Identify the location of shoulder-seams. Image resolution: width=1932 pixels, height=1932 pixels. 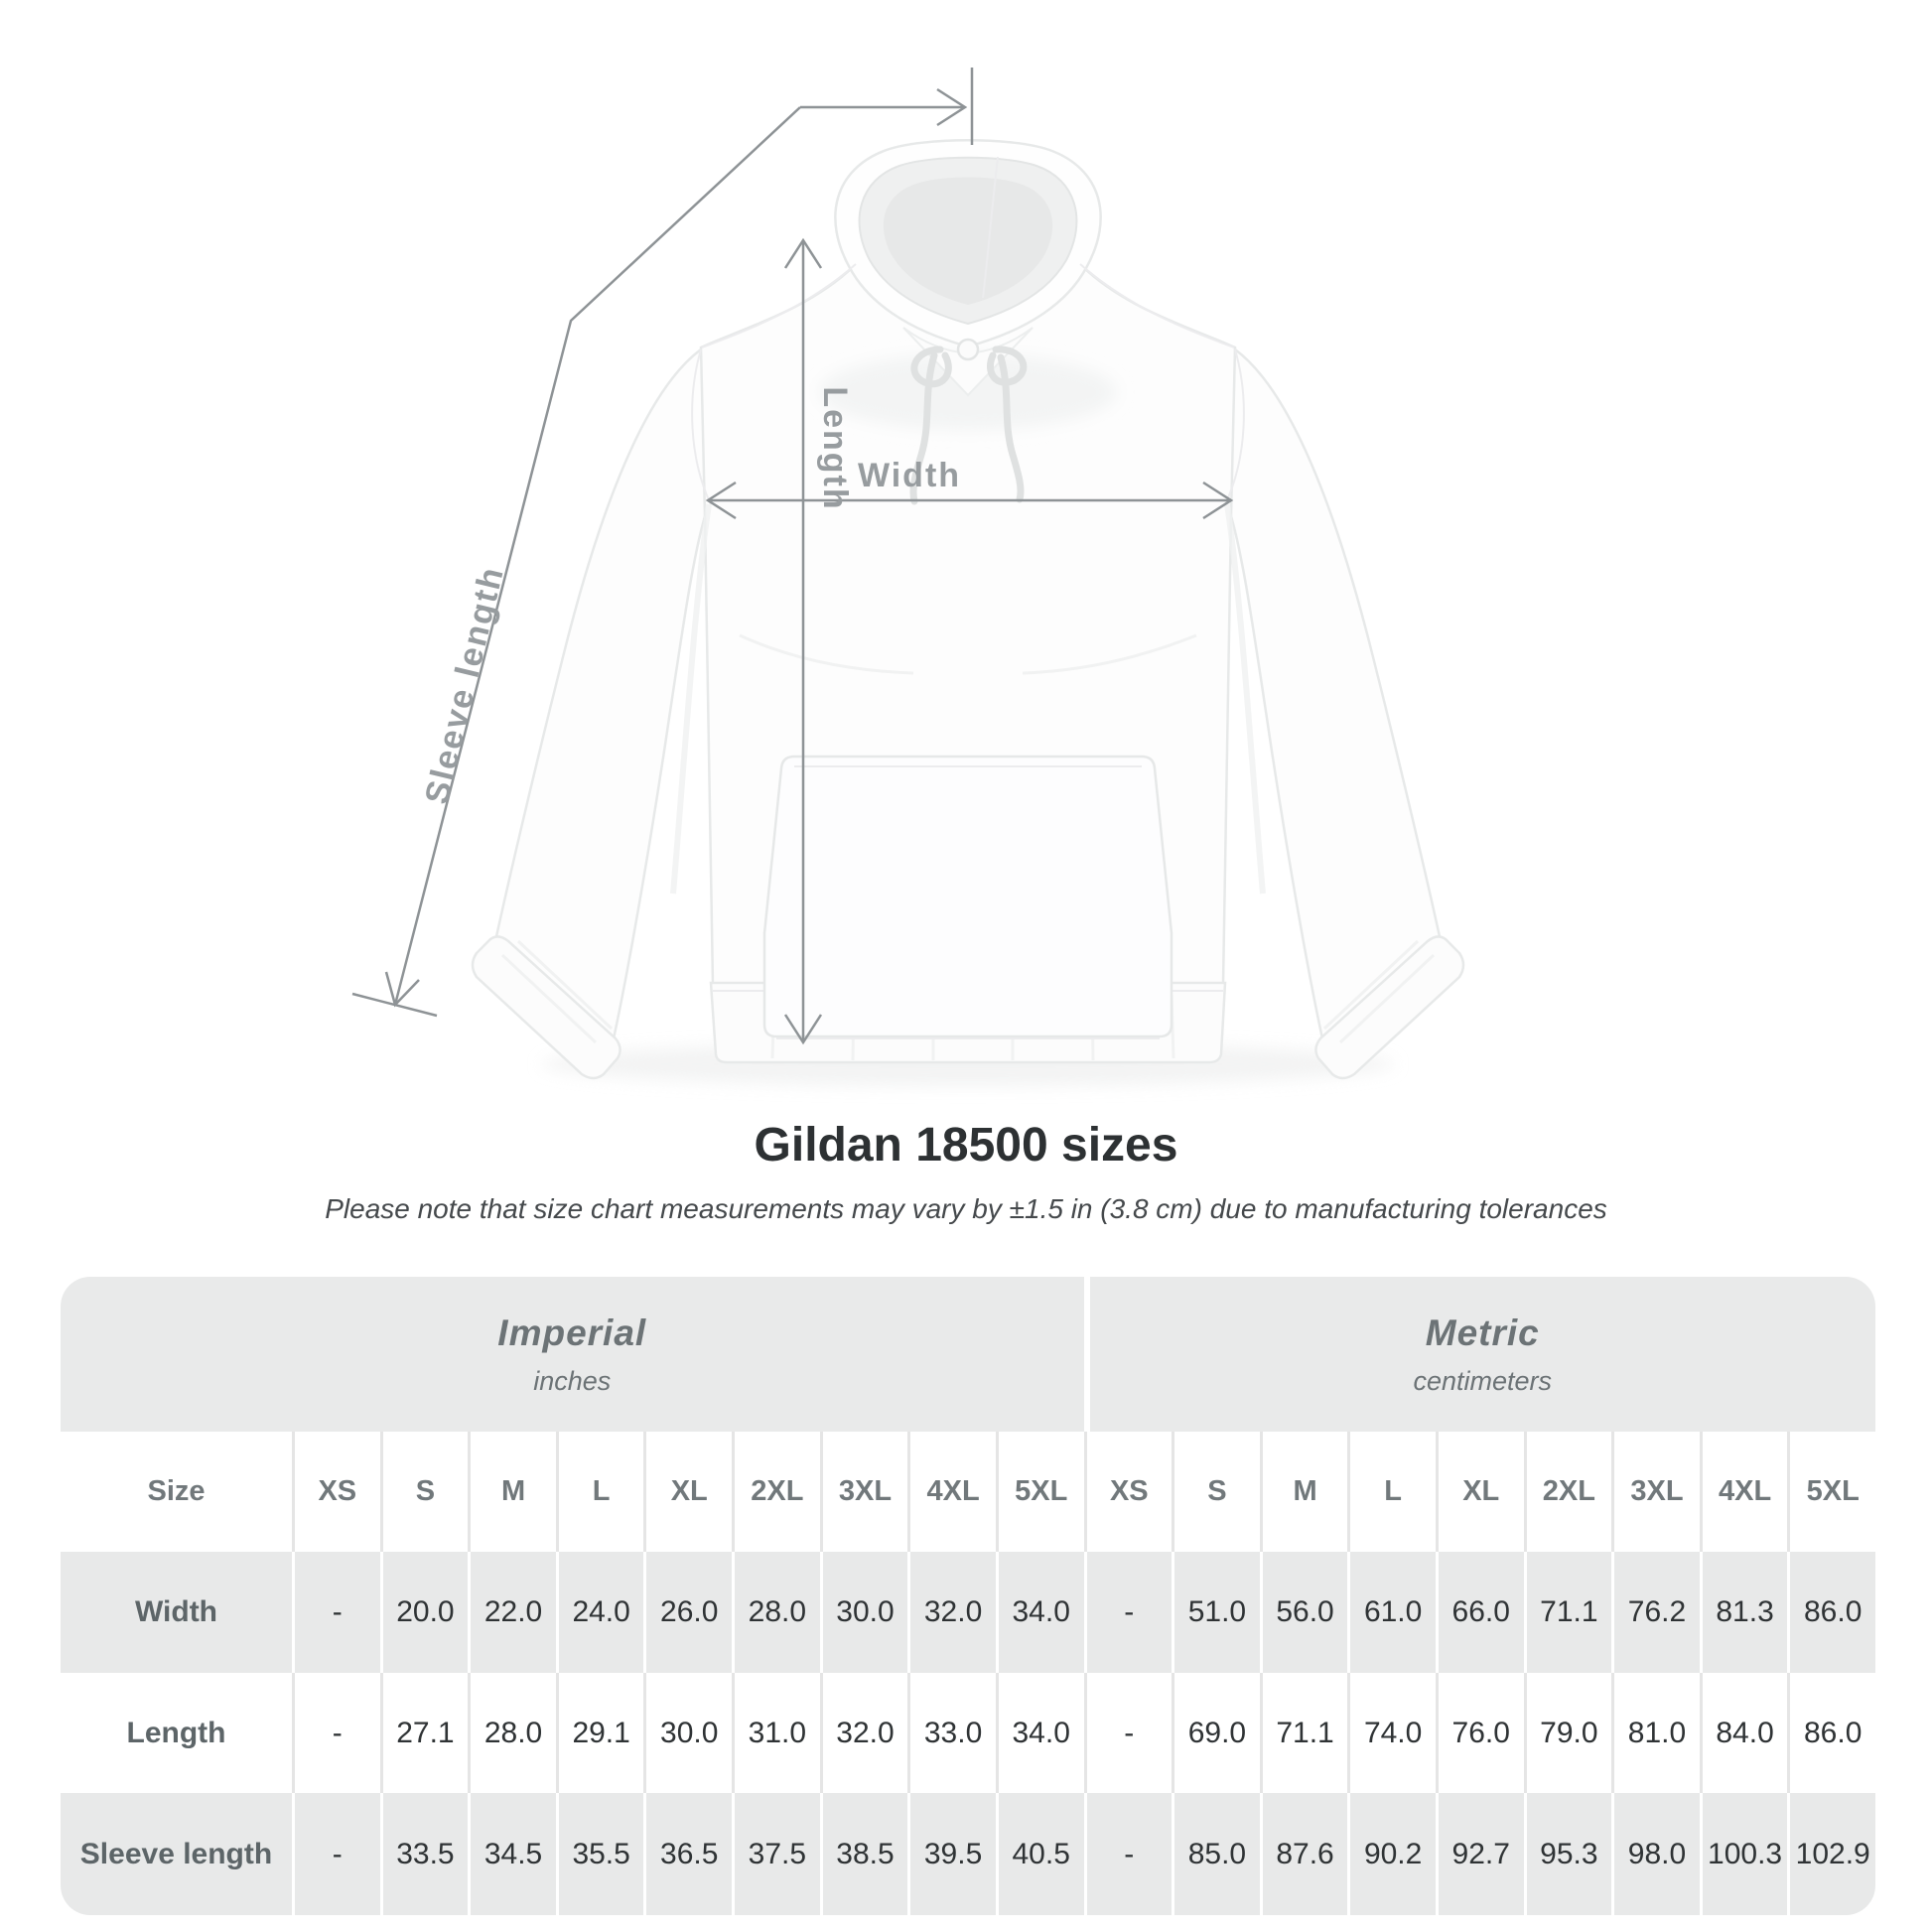
(968, 306).